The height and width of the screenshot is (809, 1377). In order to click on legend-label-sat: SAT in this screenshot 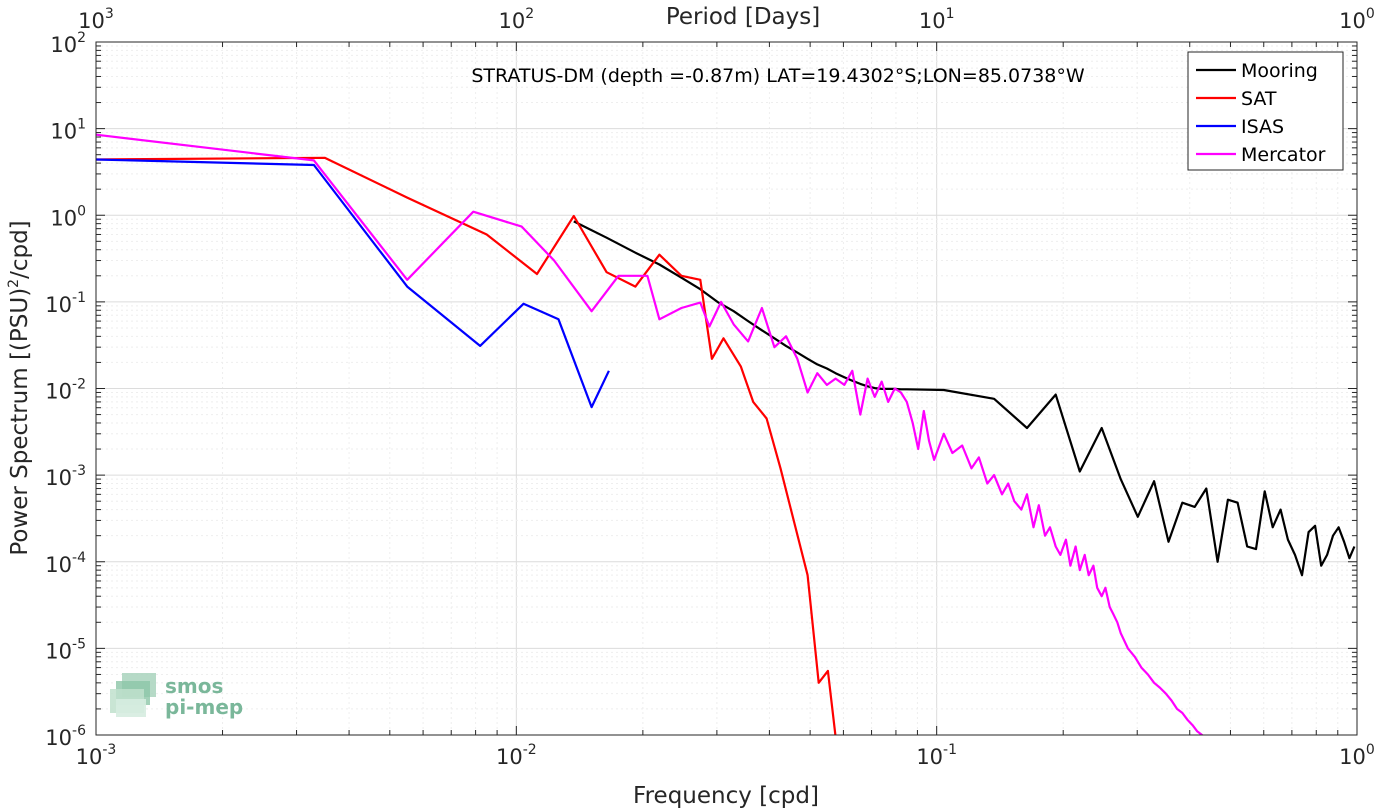, I will do `click(1259, 99)`.